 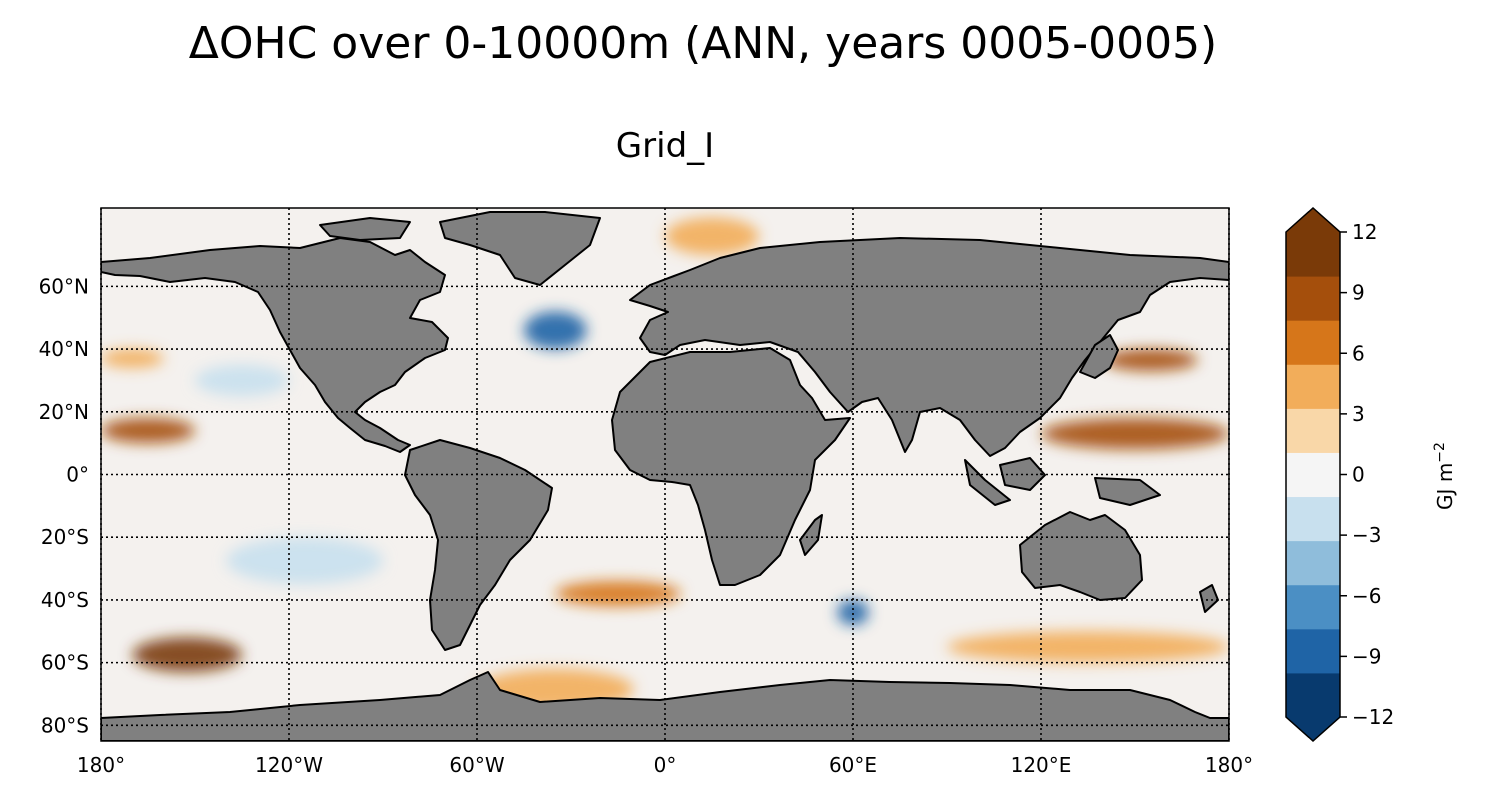 What do you see at coordinates (520, 248) in the screenshot?
I see `land-greenland` at bounding box center [520, 248].